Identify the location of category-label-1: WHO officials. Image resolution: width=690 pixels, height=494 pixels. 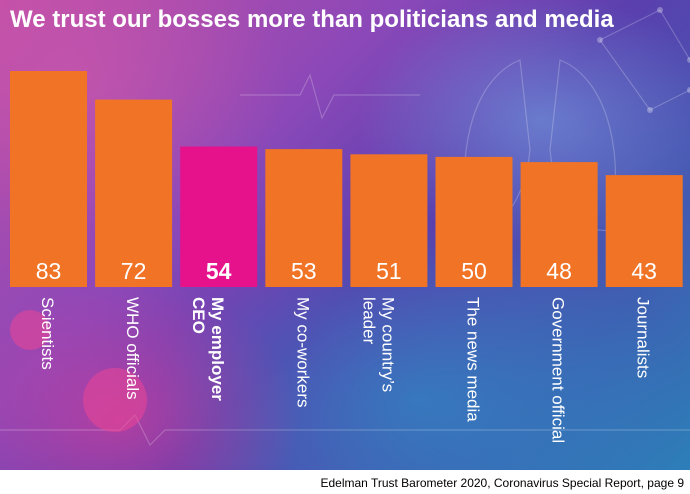
(132, 348).